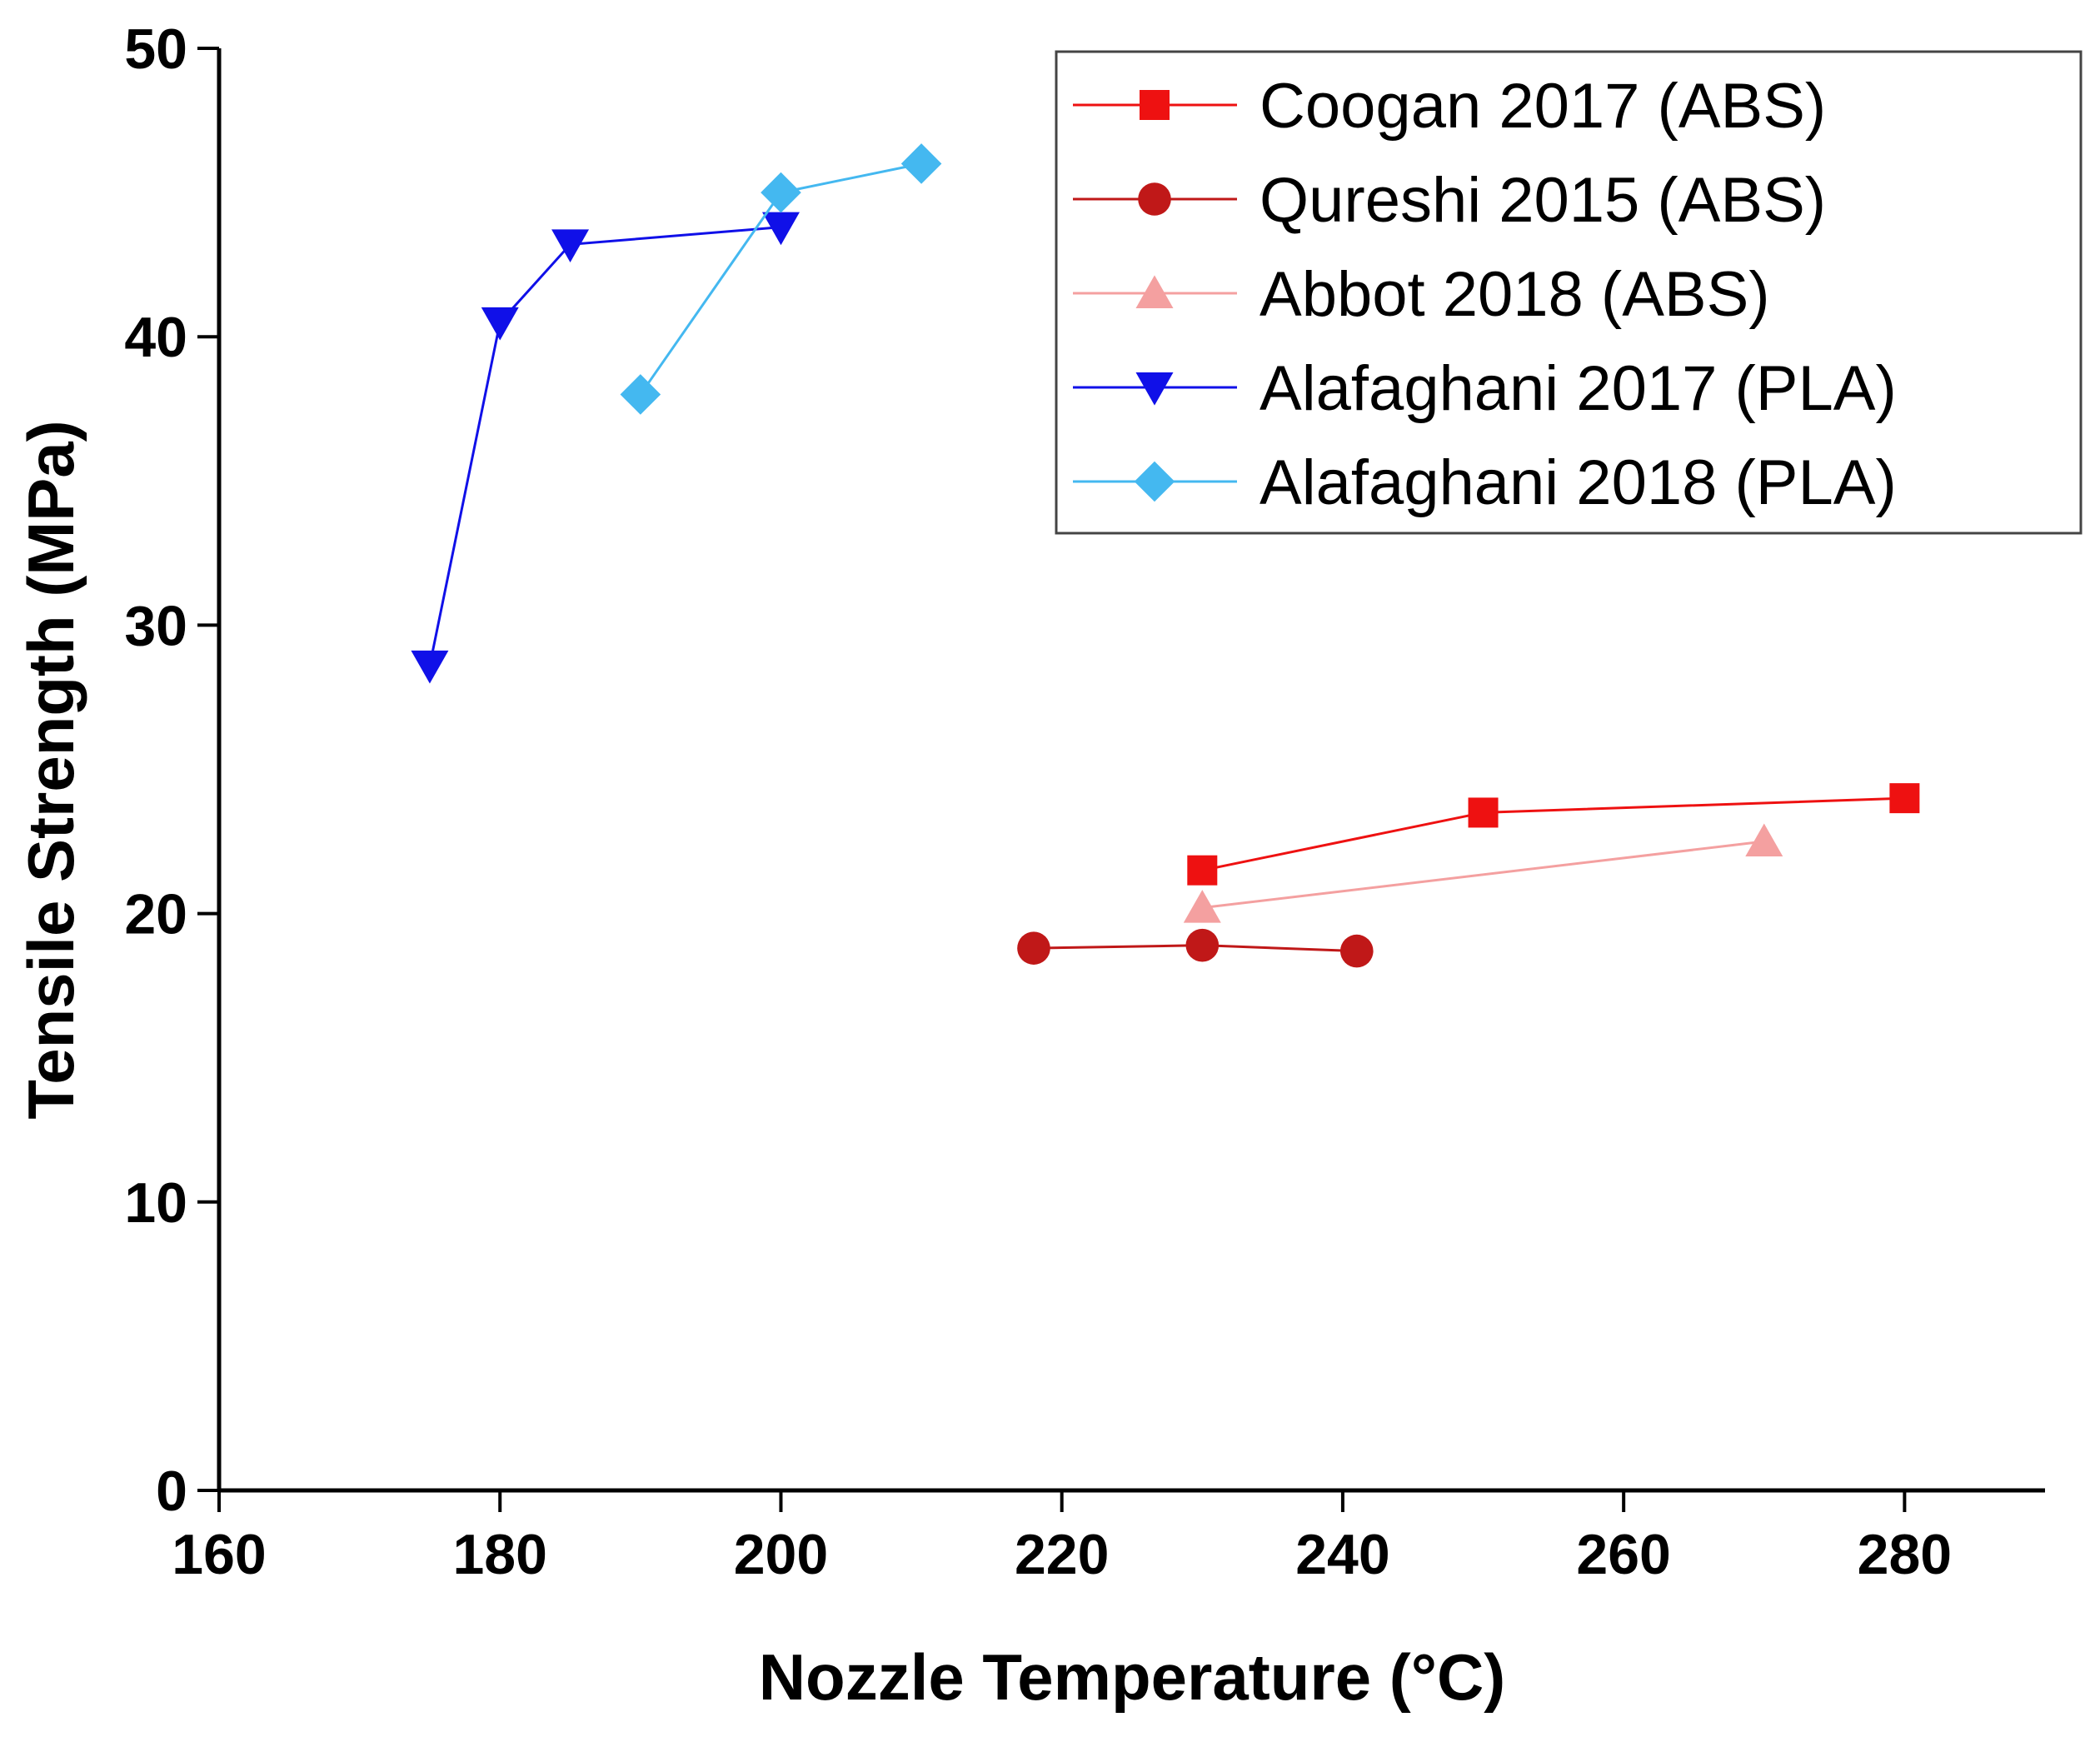  Describe the element at coordinates (50, 769) in the screenshot. I see `y-axis-title: Tensile Strength (MPa)` at that location.